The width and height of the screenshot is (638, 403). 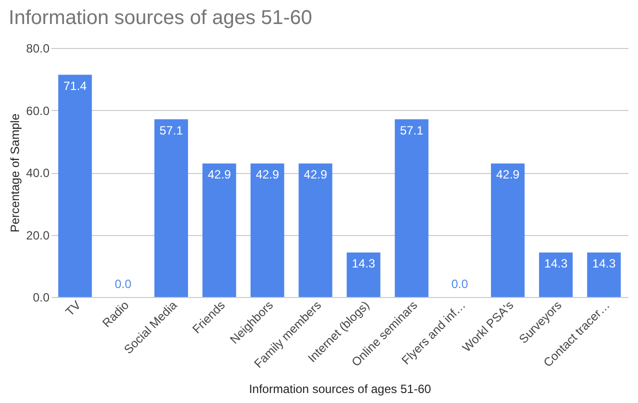 I want to click on y-tick-label: 60.0, so click(x=38, y=111).